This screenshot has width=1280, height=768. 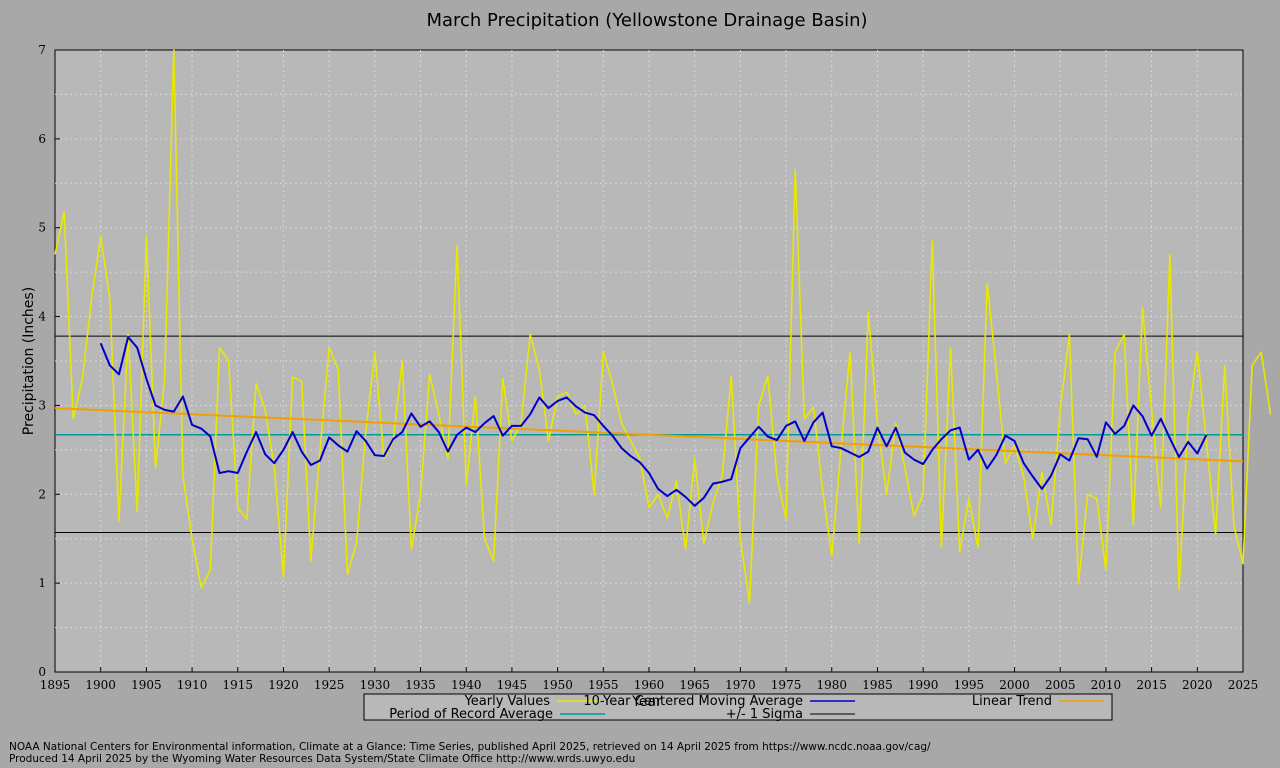 I want to click on y-tick-label: 6, so click(x=42, y=139).